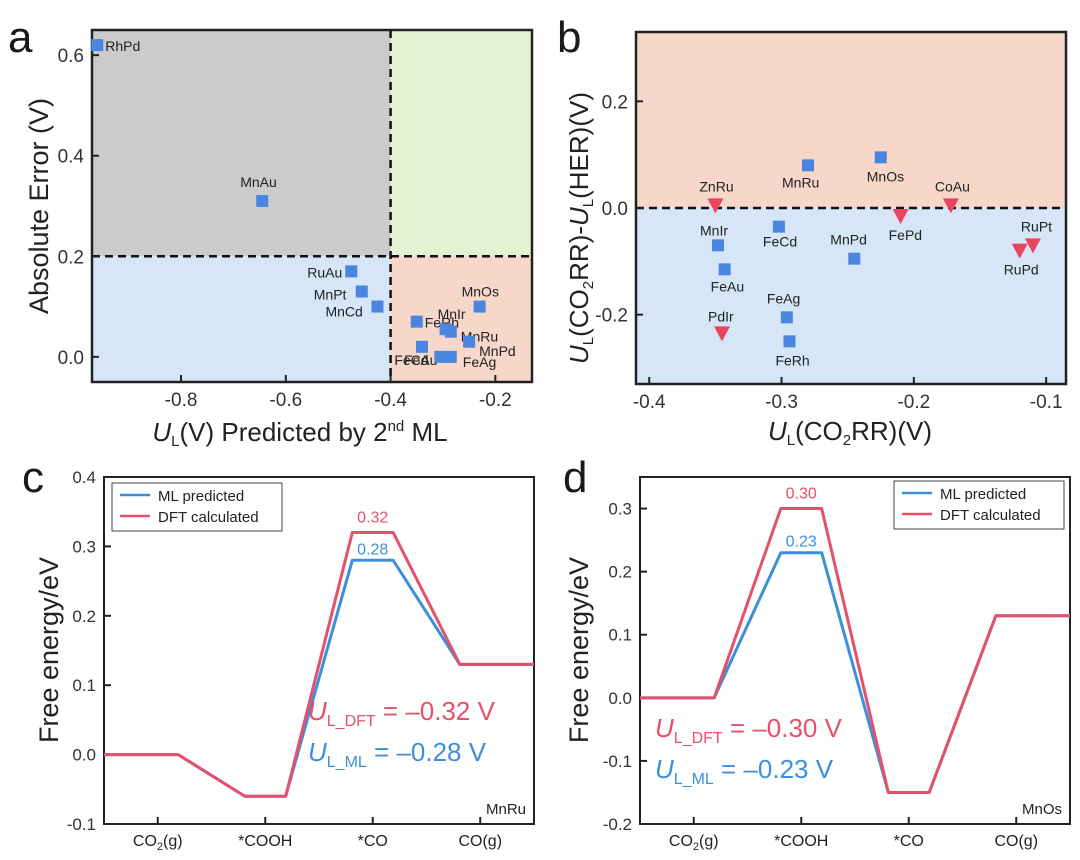 This screenshot has height=860, width=1080. What do you see at coordinates (952, 186) in the screenshot?
I see `panel-b-triangle-label: CoAu` at bounding box center [952, 186].